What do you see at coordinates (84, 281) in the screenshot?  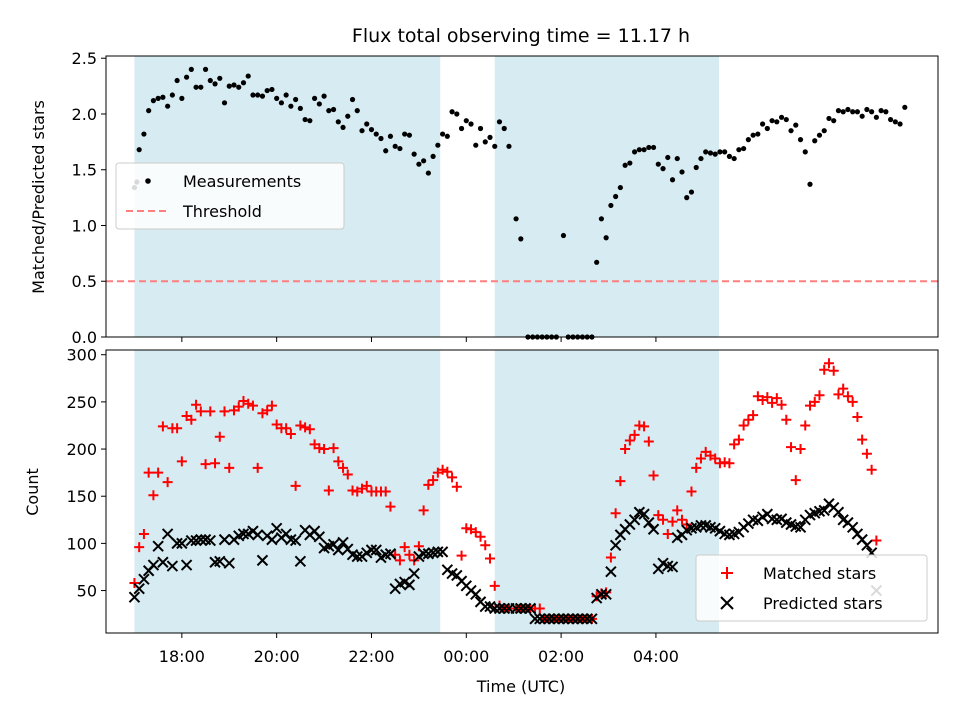 I see `y-tick-label: 0.5` at bounding box center [84, 281].